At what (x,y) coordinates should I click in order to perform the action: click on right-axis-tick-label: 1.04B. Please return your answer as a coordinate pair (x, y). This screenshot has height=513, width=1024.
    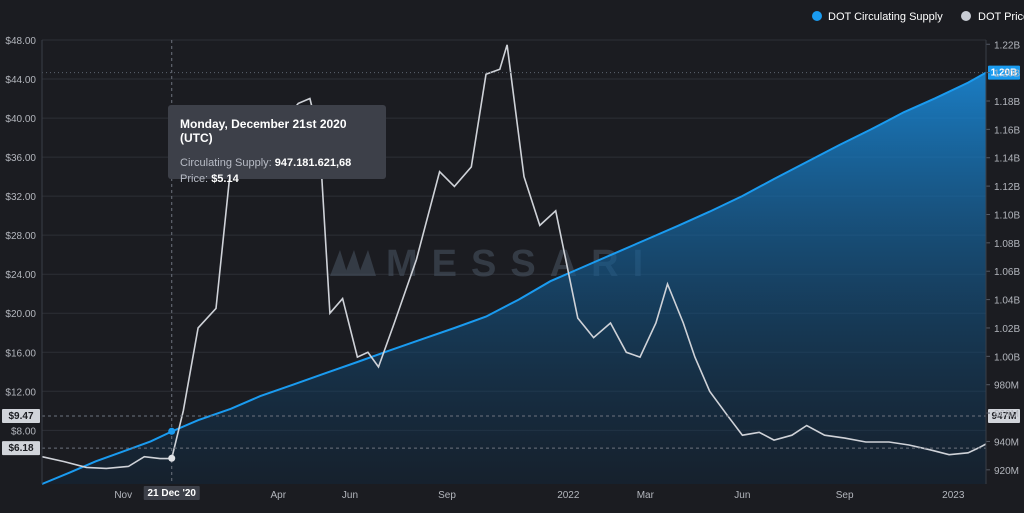
    Looking at the image, I should click on (1007, 301).